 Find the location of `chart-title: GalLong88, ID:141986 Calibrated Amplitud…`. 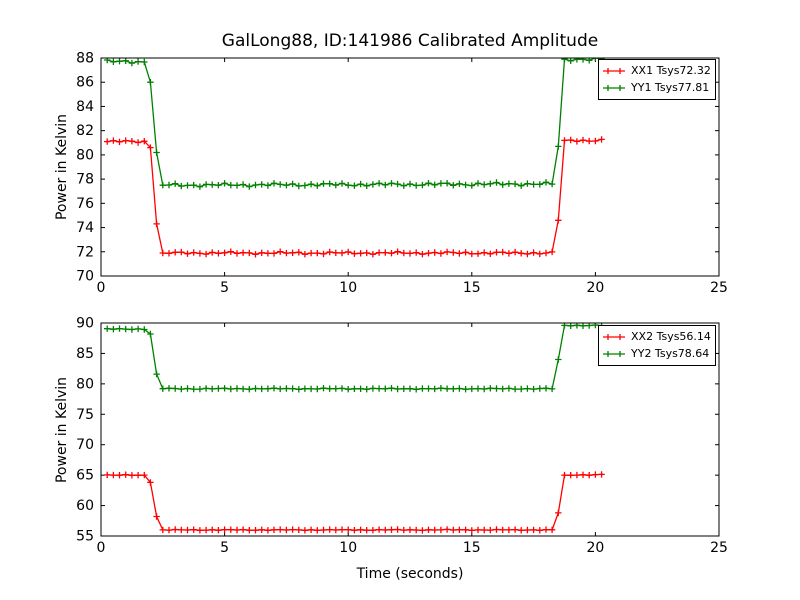

chart-title: GalLong88, ID:141986 Calibrated Amplitud… is located at coordinates (410, 41).